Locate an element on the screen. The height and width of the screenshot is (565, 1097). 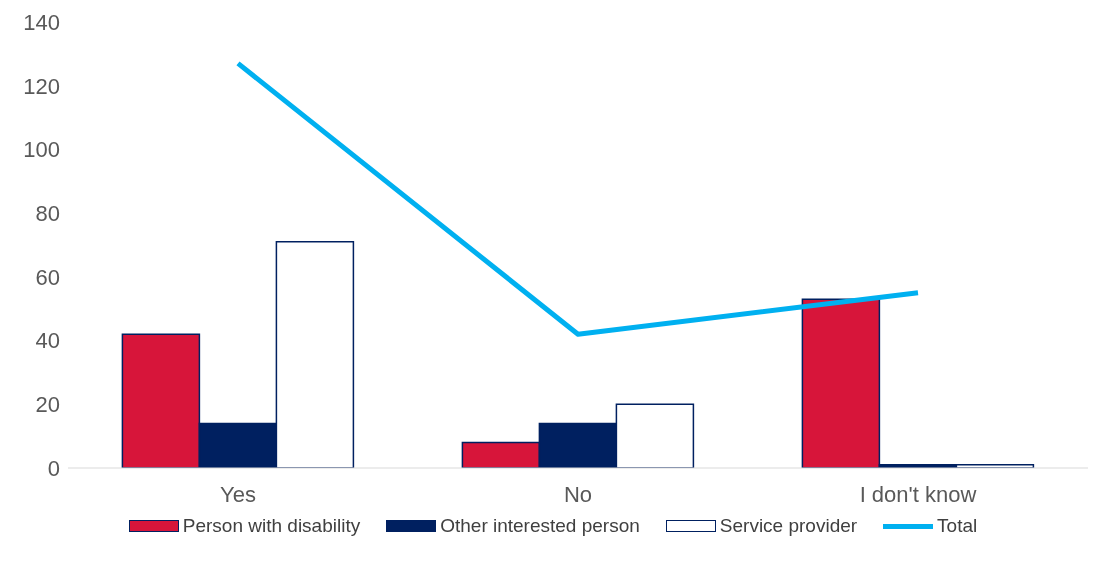
y-tick-label: 120 is located at coordinates (41, 86).